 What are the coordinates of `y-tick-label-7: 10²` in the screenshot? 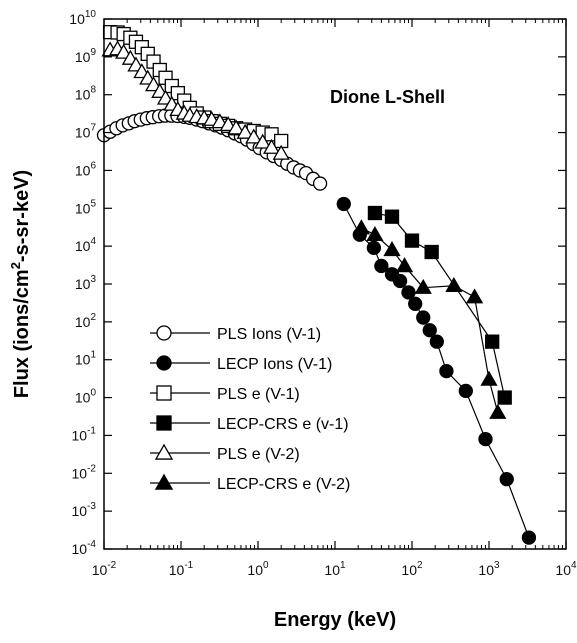 It's located at (86, 321).